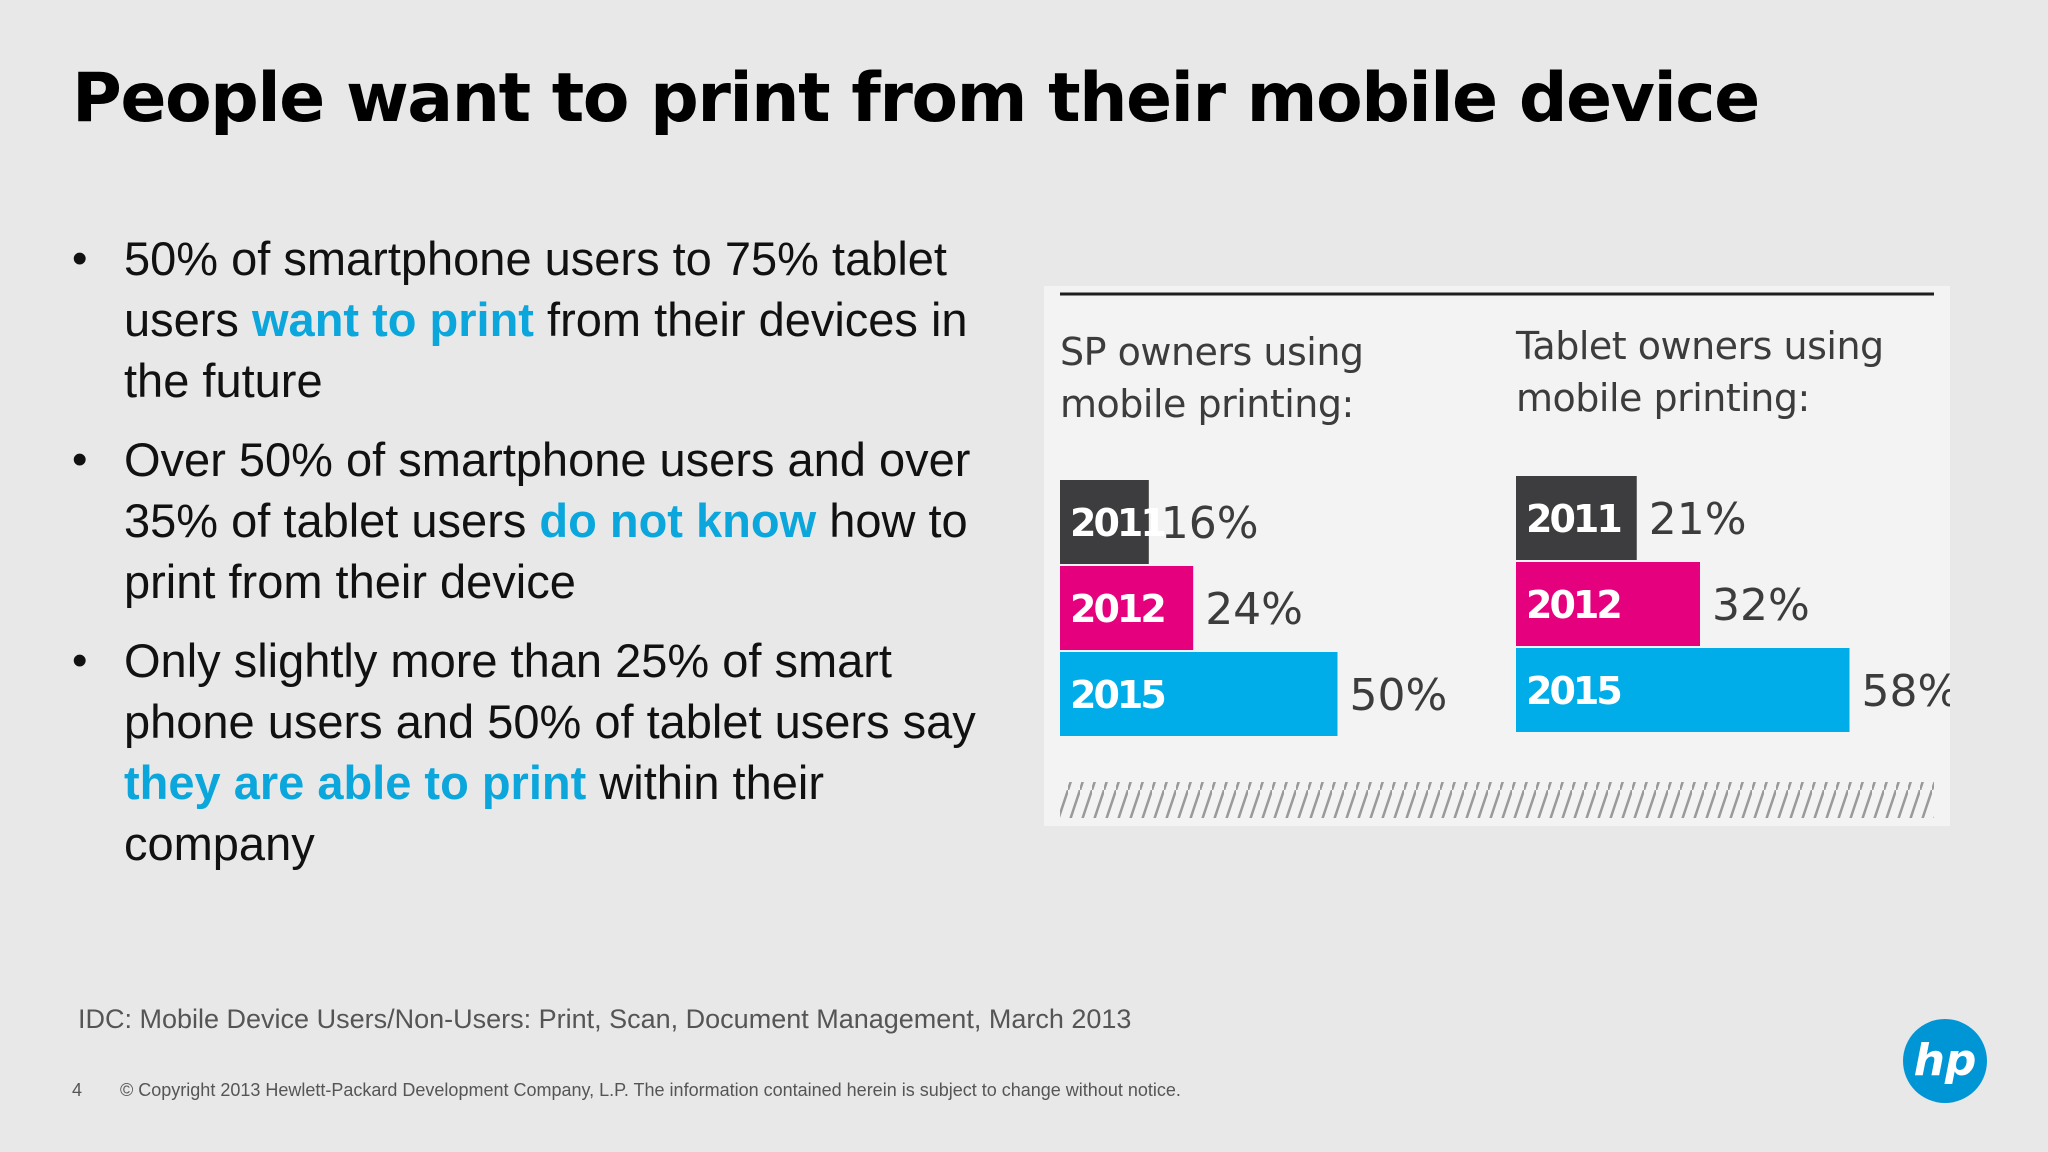  Describe the element at coordinates (678, 520) in the screenshot. I see `bullet-highlight: do not know` at that location.